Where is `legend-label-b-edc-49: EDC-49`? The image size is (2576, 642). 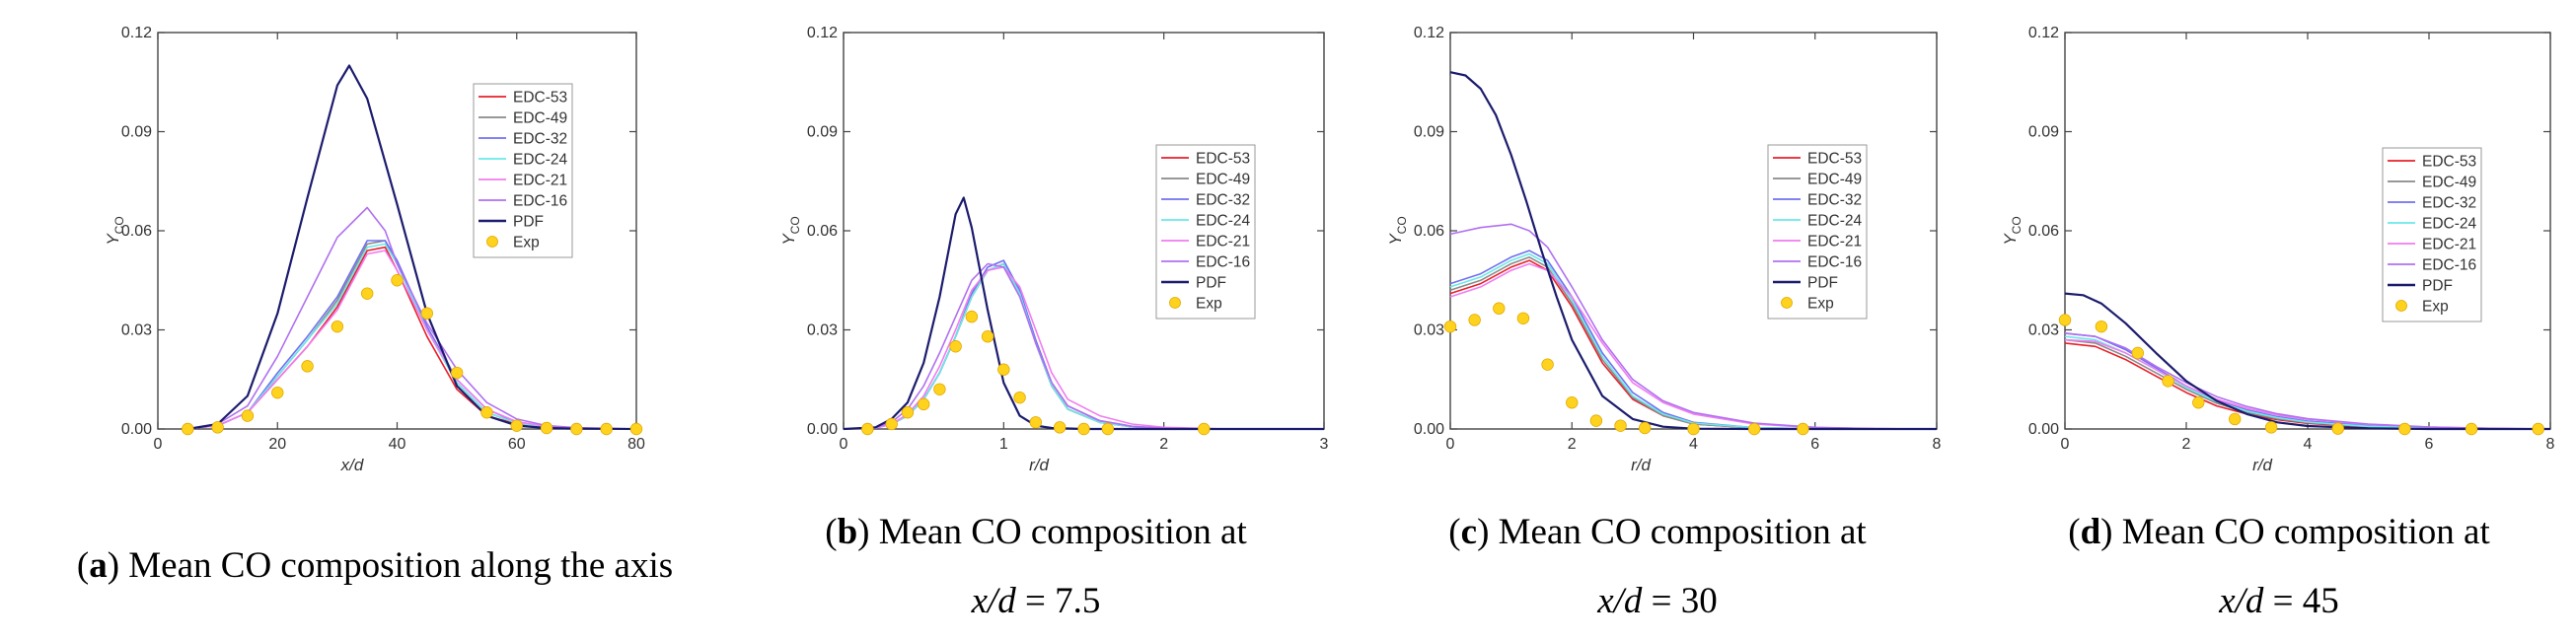 legend-label-b-edc-49: EDC-49 is located at coordinates (1223, 180).